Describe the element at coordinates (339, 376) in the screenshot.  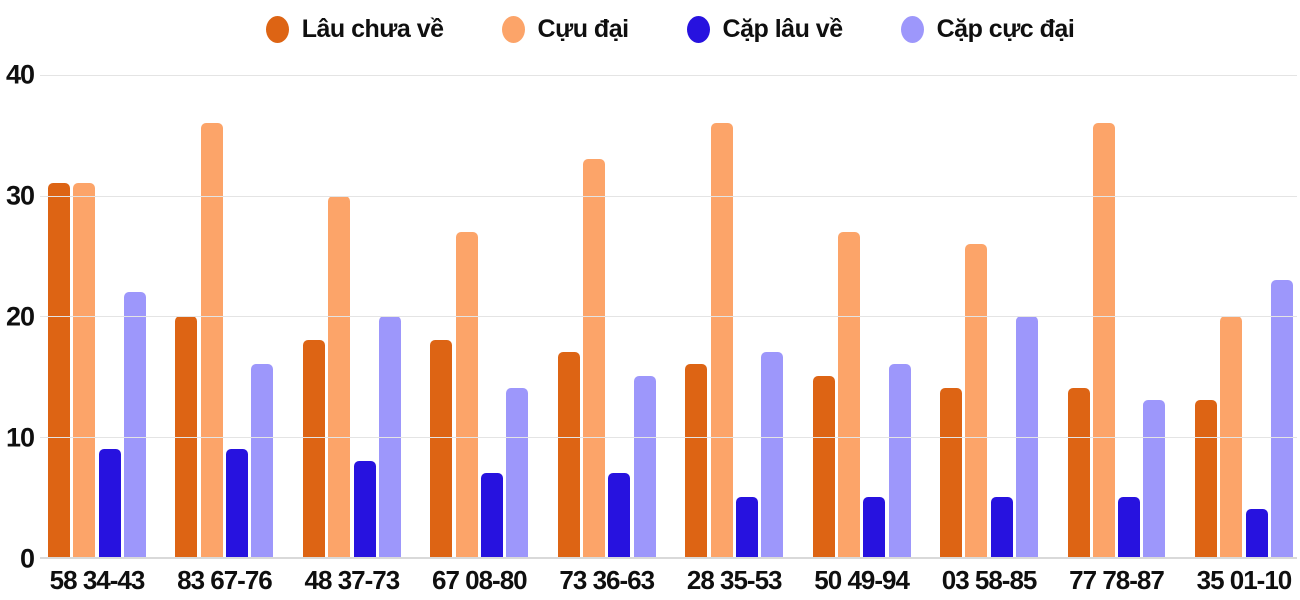
I see `bar-series2-cat3` at that location.